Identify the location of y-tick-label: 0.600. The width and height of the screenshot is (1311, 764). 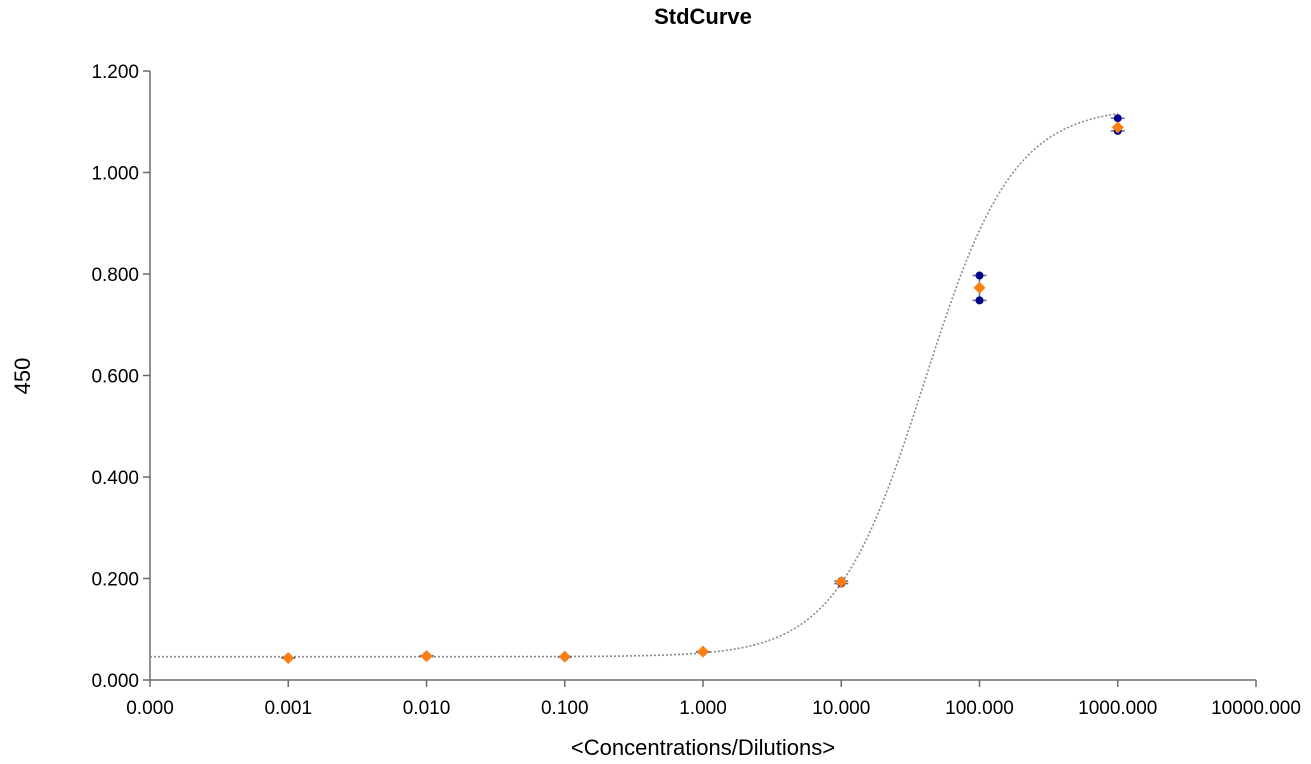
(115, 377).